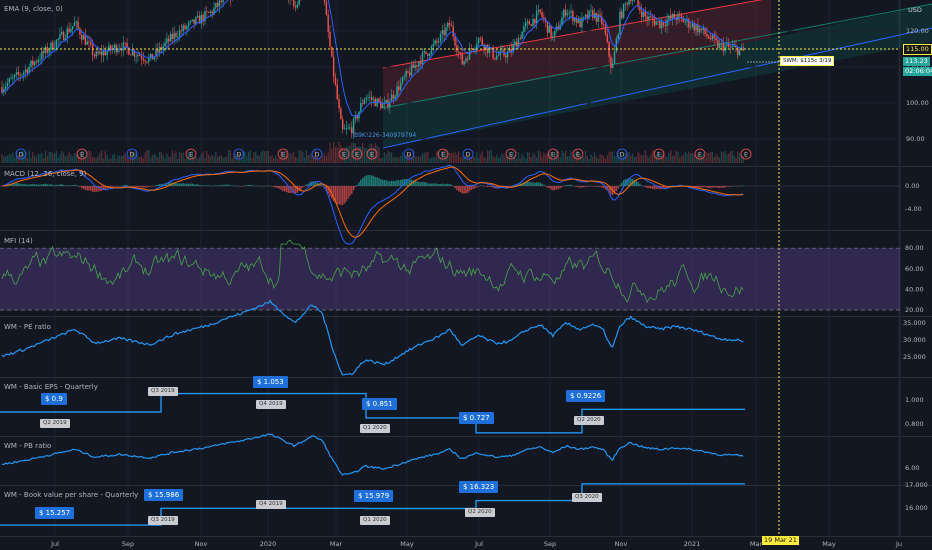 The width and height of the screenshot is (932, 550). I want to click on mfi-line, so click(372, 271).